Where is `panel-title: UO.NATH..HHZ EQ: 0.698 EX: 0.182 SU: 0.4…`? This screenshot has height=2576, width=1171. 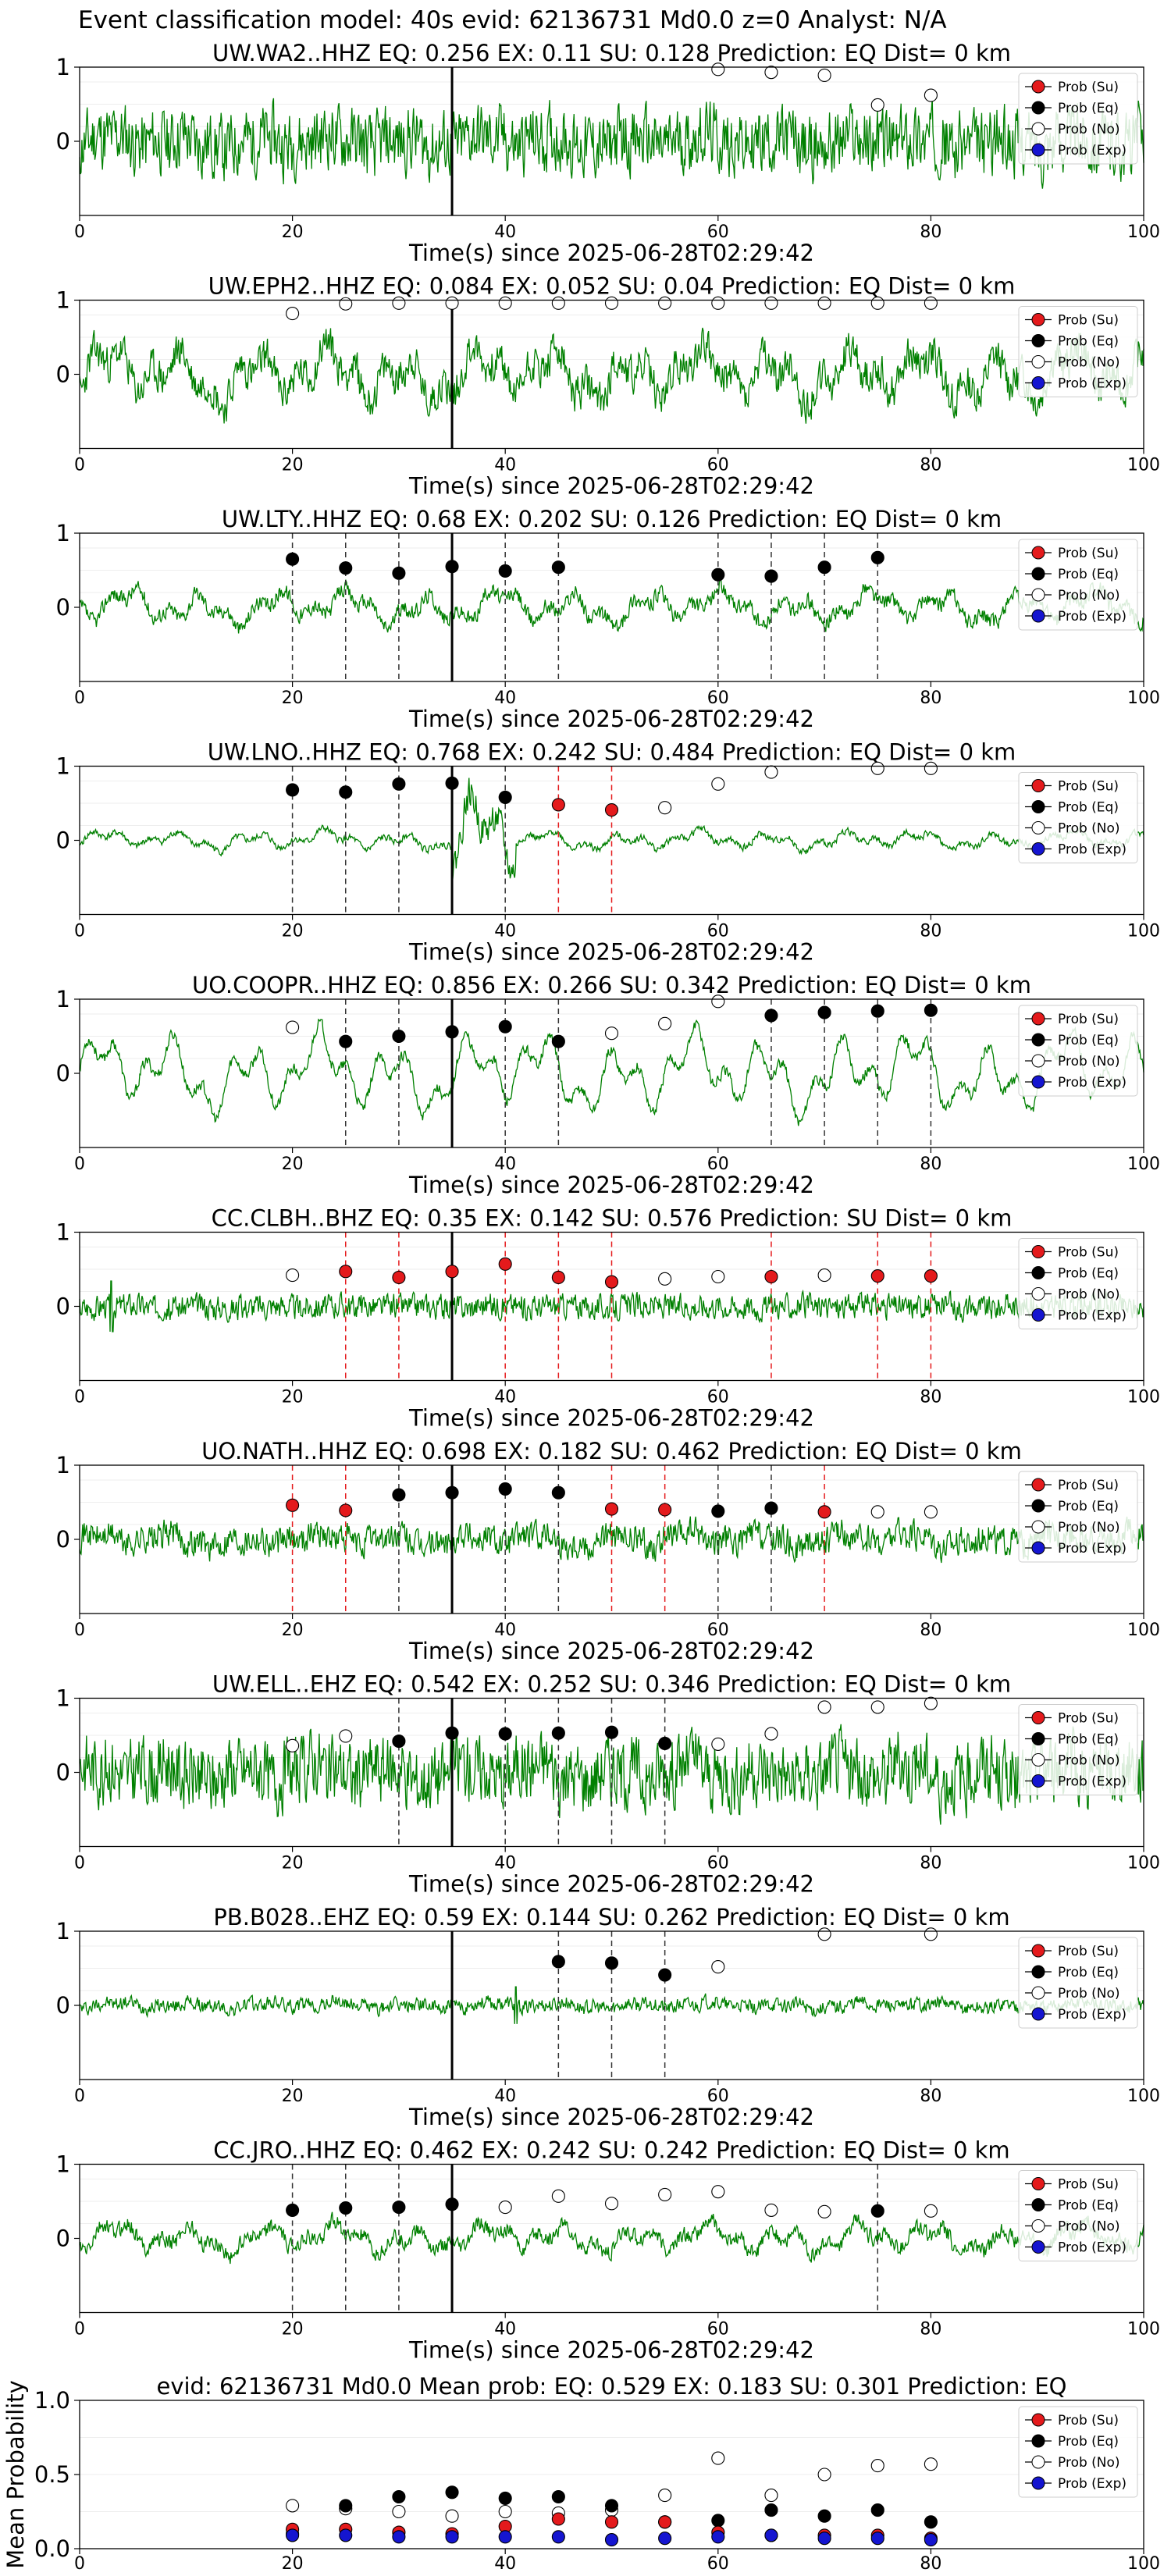 panel-title: UO.NATH..HHZ EQ: 0.698 EX: 0.182 SU: 0.4… is located at coordinates (611, 1451).